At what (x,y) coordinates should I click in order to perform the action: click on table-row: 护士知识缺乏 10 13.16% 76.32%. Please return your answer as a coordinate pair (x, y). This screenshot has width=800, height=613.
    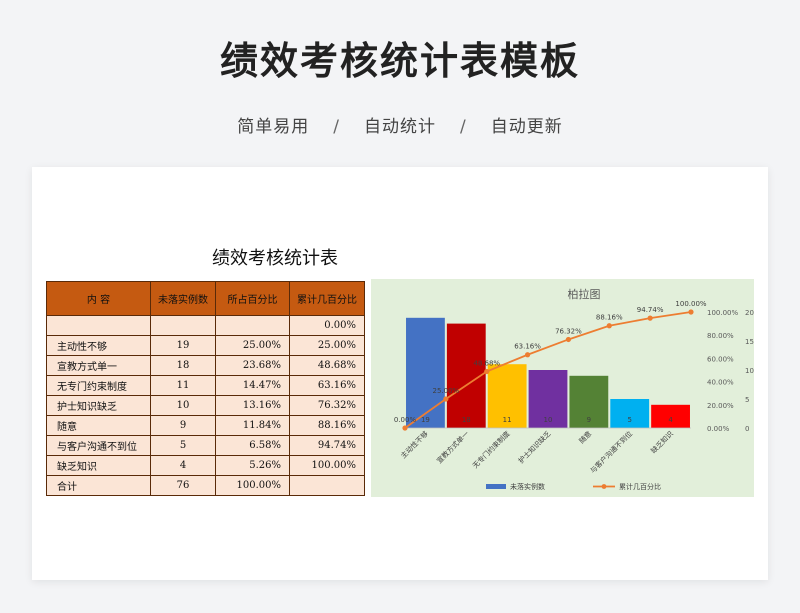
    Looking at the image, I should click on (205, 405).